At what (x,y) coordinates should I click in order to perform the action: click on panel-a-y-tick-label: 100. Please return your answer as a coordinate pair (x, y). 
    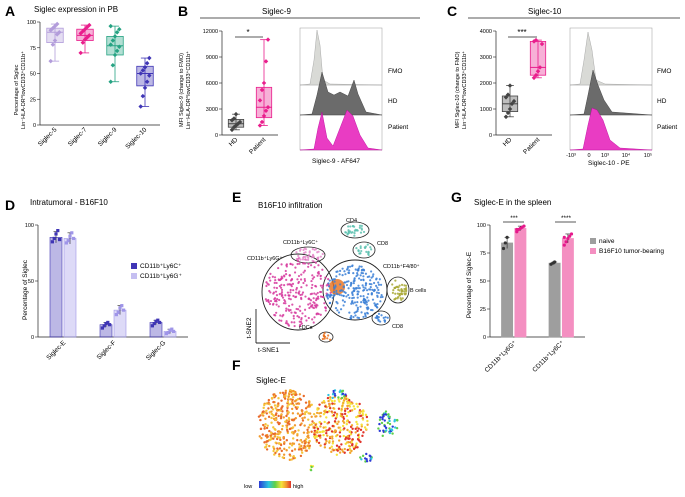
    Looking at the image, I should click on (31, 23).